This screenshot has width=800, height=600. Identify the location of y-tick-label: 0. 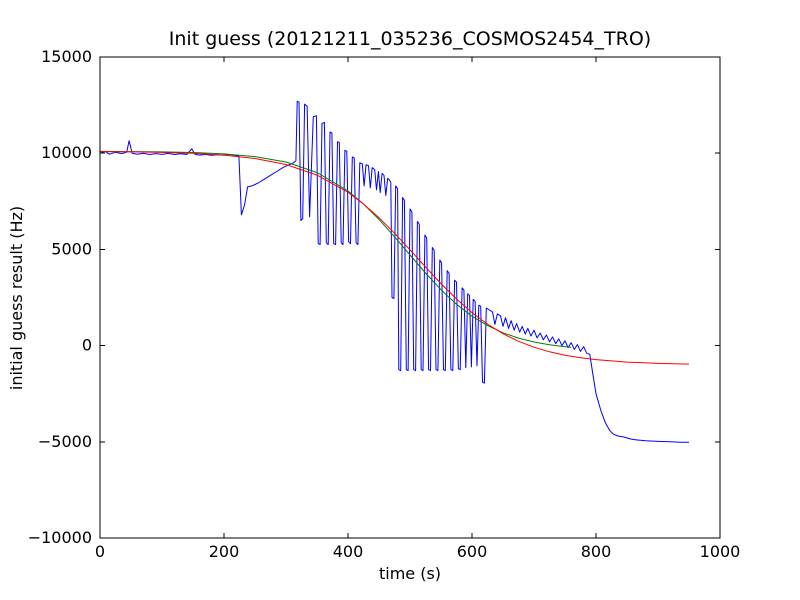
(87, 345).